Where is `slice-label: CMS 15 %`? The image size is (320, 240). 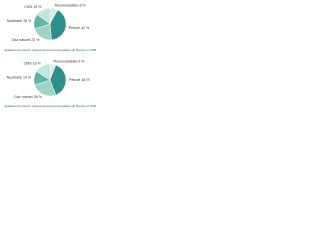
slice-label: CMS 15 % is located at coordinates (33, 7).